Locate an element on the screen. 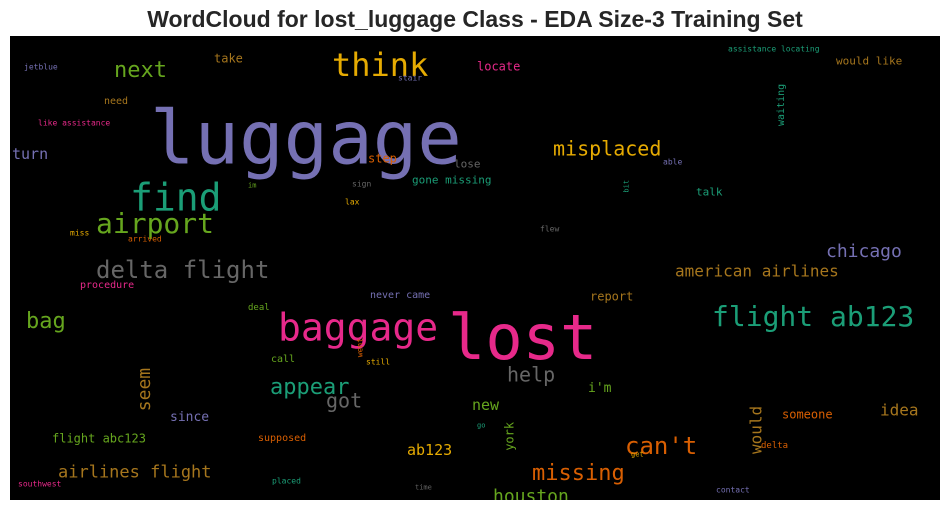 This screenshot has height=511, width=950. word-able: able is located at coordinates (672, 162).